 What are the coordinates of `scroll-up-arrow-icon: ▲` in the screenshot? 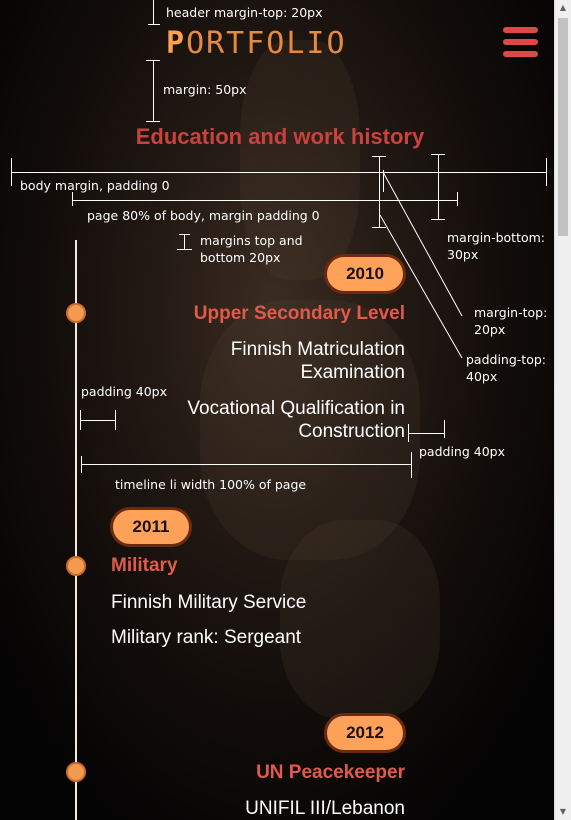 It's located at (563, 8).